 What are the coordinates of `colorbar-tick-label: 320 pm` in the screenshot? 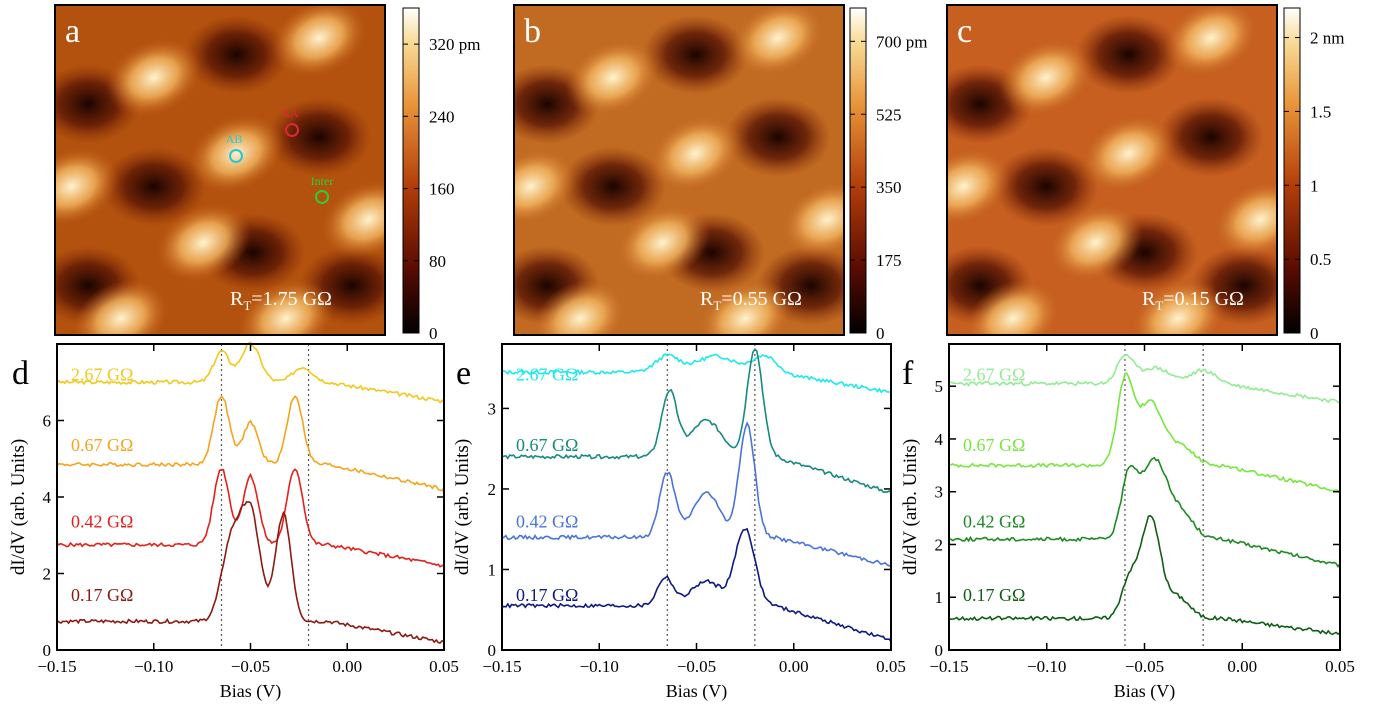 It's located at (454, 44).